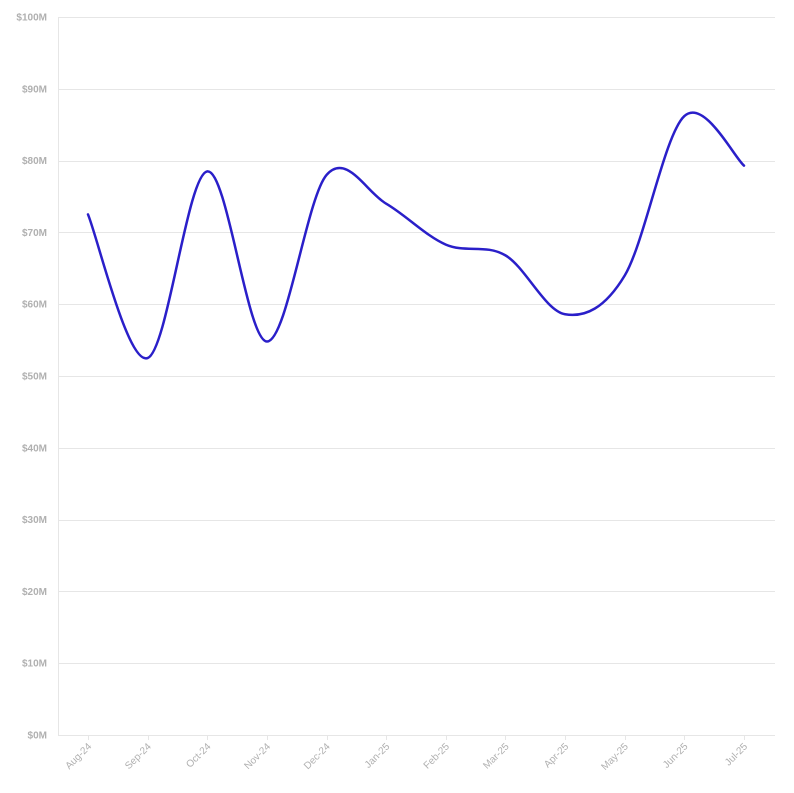 Image resolution: width=794 pixels, height=793 pixels. Describe the element at coordinates (34, 233) in the screenshot. I see `y-tick-label: $70M` at that location.